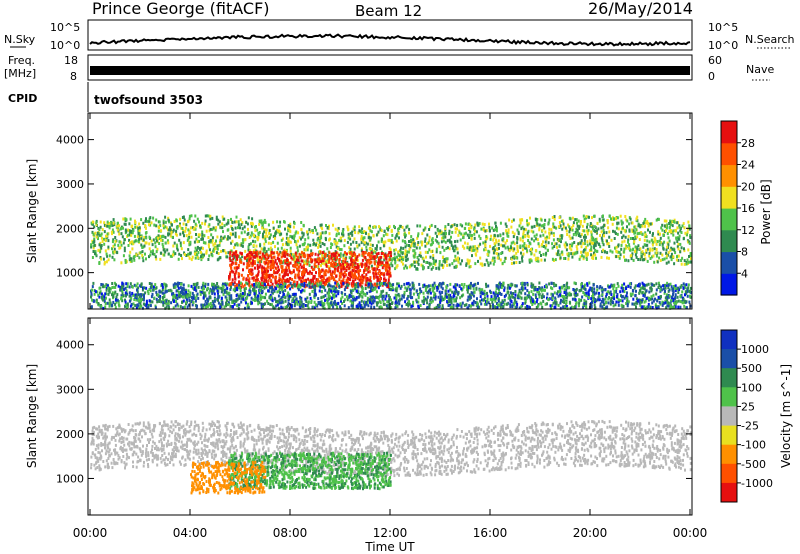  Describe the element at coordinates (20, 39) in the screenshot. I see `noise-sky-label: N.Sky` at that location.